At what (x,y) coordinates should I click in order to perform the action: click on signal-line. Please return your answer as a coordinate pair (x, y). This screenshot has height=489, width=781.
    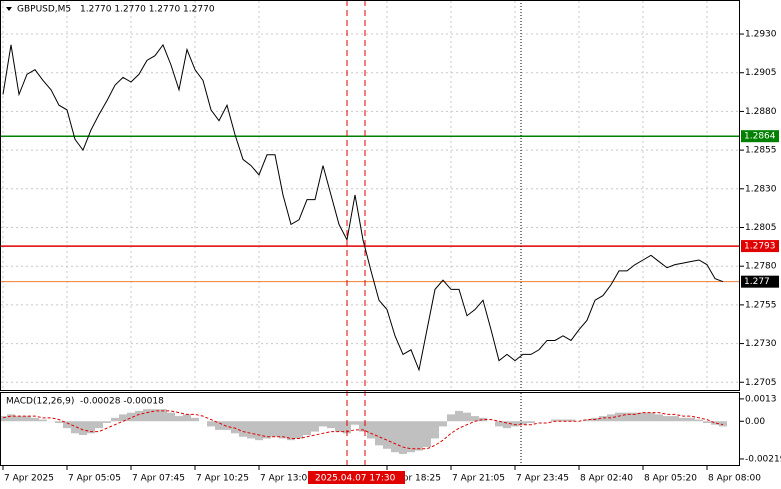
    Looking at the image, I should click on (363, 430).